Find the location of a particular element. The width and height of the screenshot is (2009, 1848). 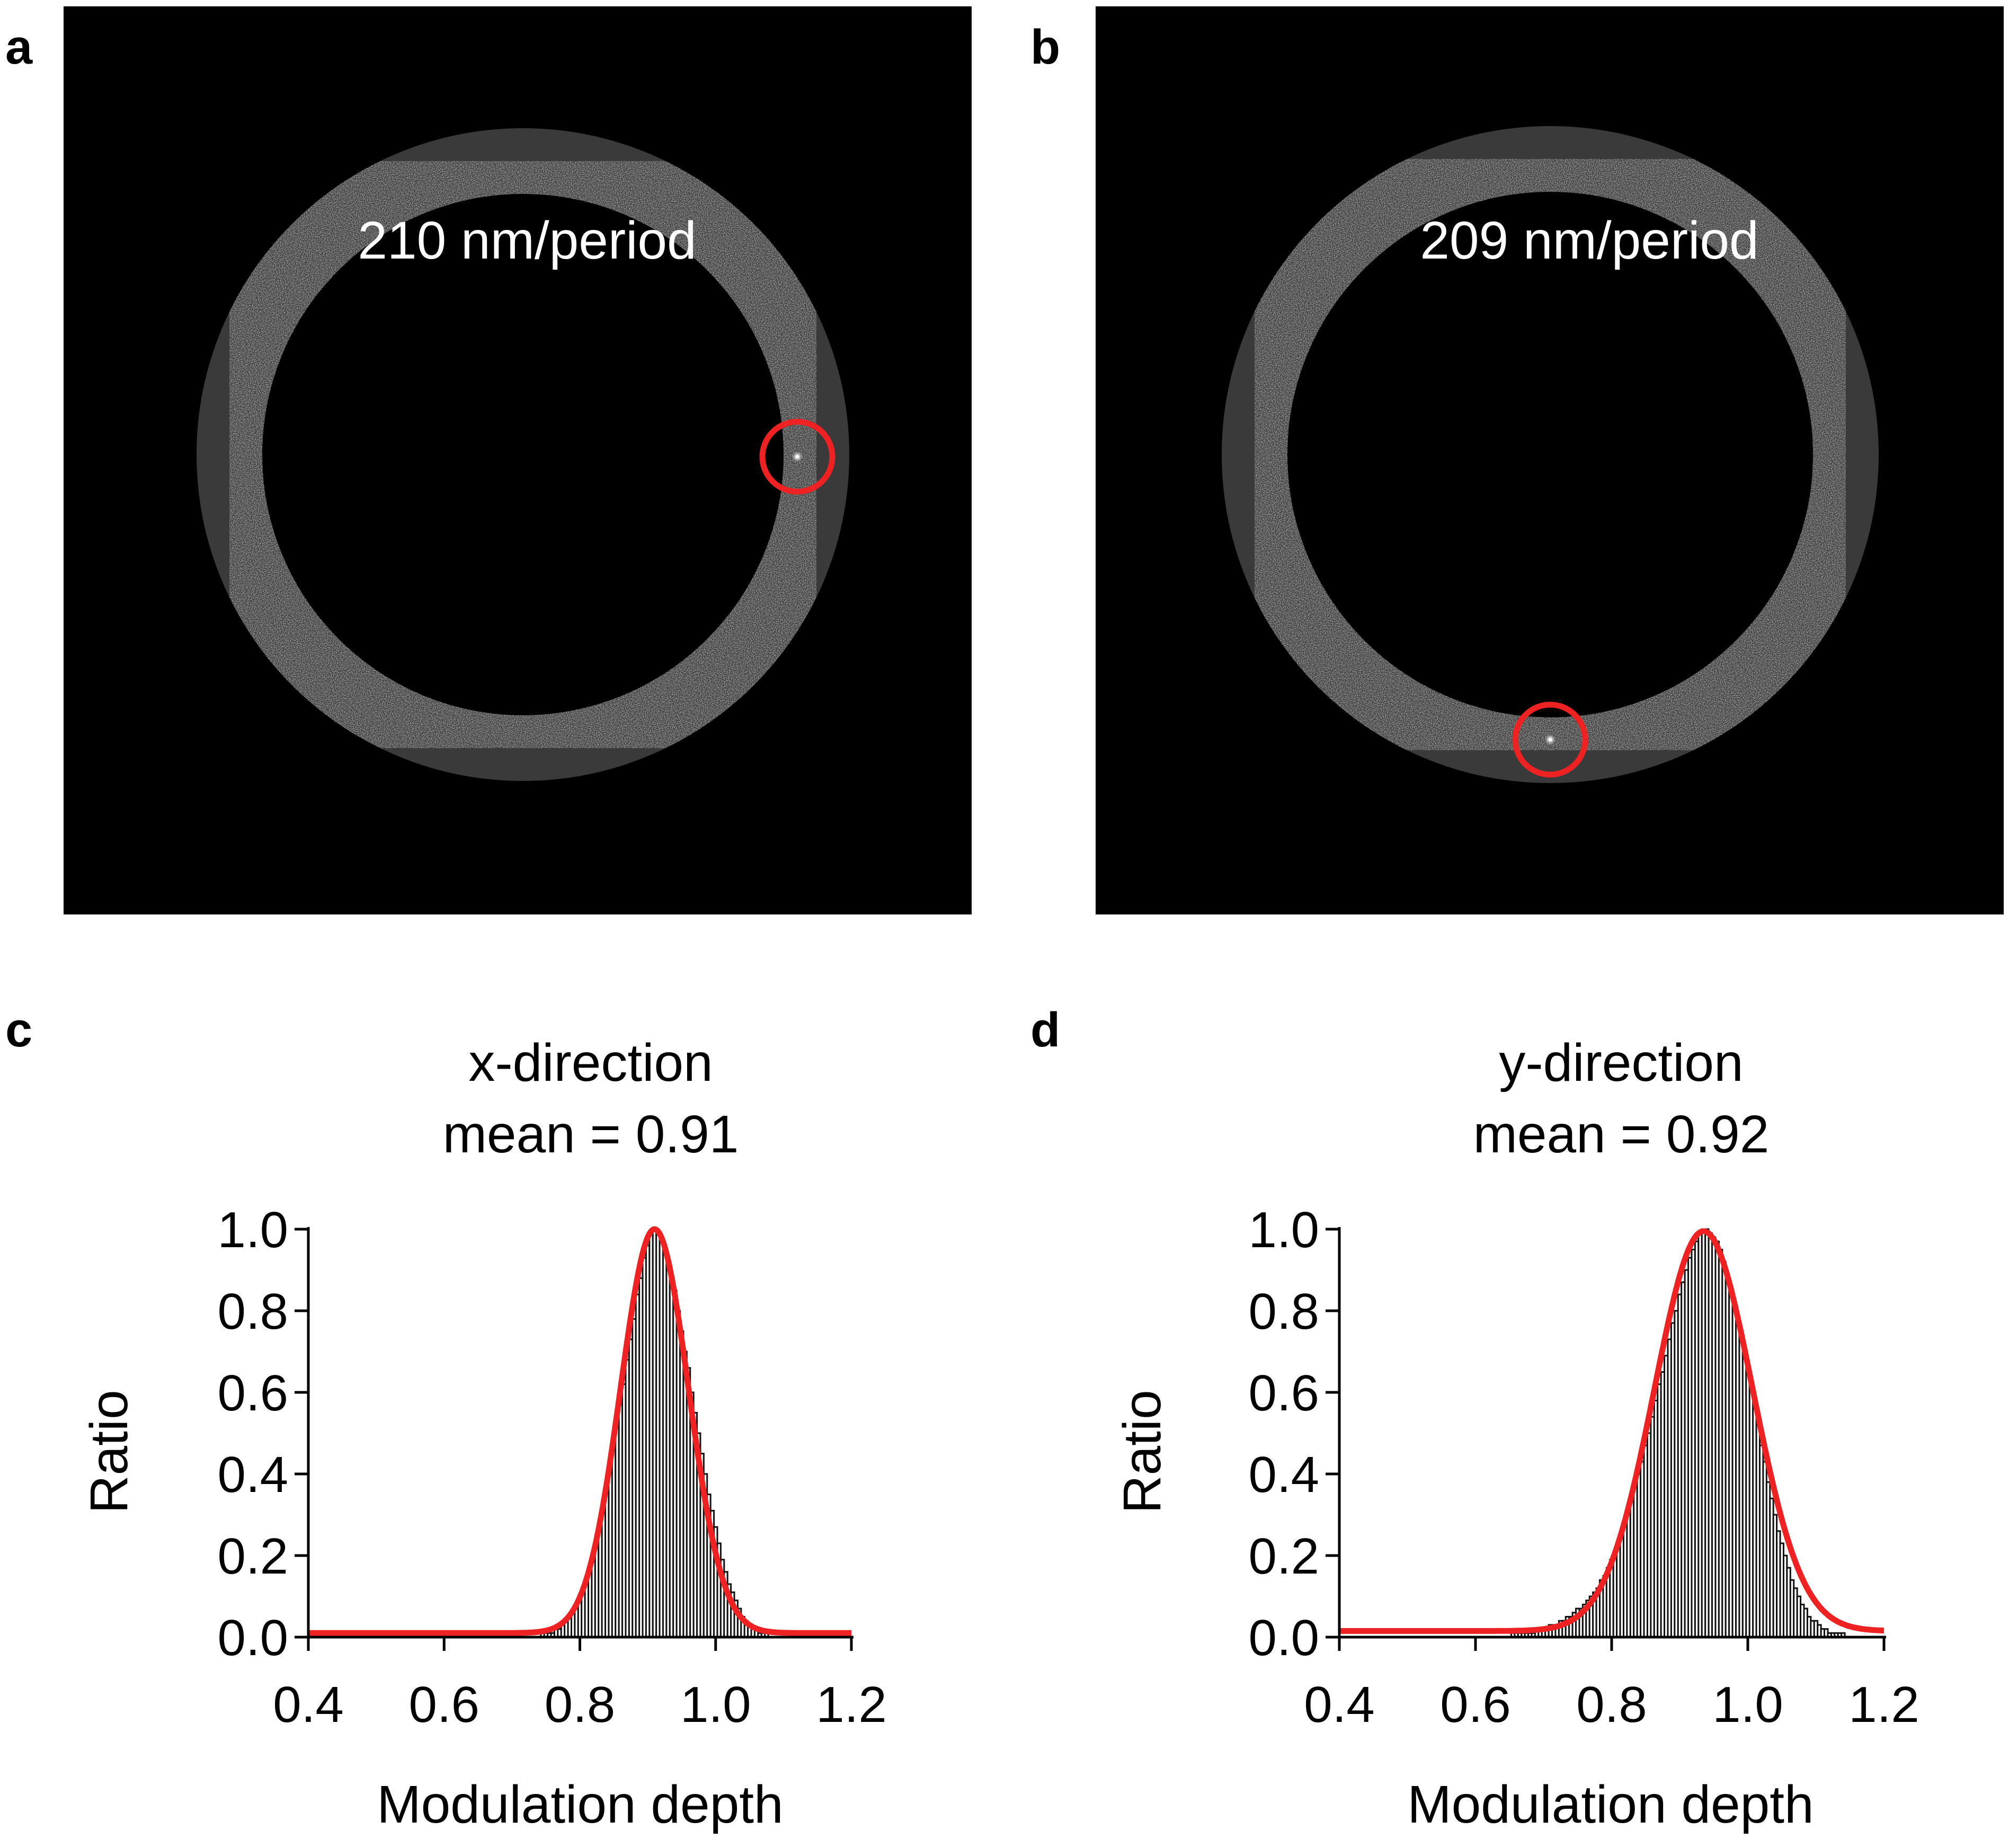

y-tick-label-d: 0.0 is located at coordinates (1284, 1638).